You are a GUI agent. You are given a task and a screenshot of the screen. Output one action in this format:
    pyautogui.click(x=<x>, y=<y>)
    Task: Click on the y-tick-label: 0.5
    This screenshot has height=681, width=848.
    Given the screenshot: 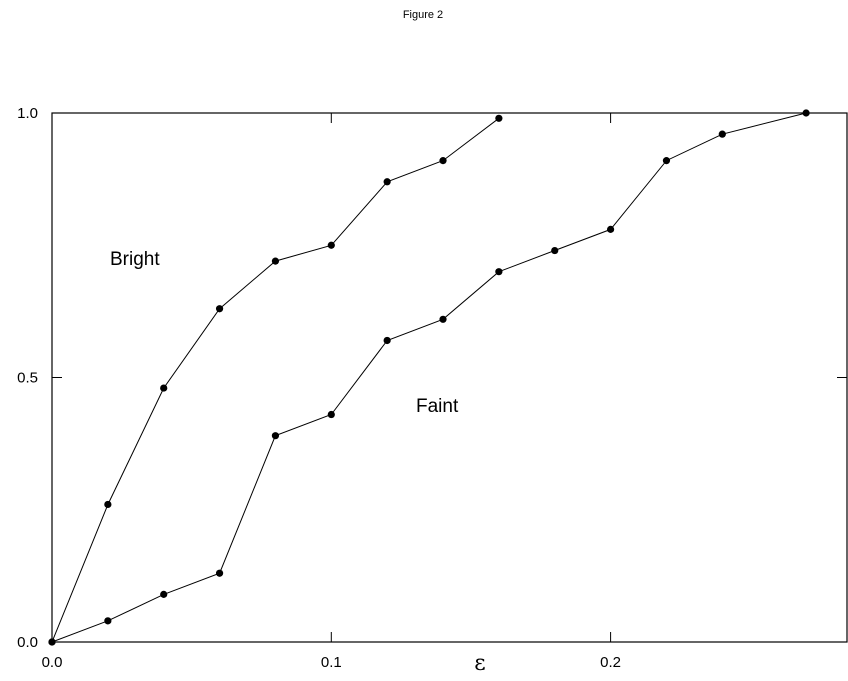 What is the action you would take?
    pyautogui.click(x=27, y=378)
    